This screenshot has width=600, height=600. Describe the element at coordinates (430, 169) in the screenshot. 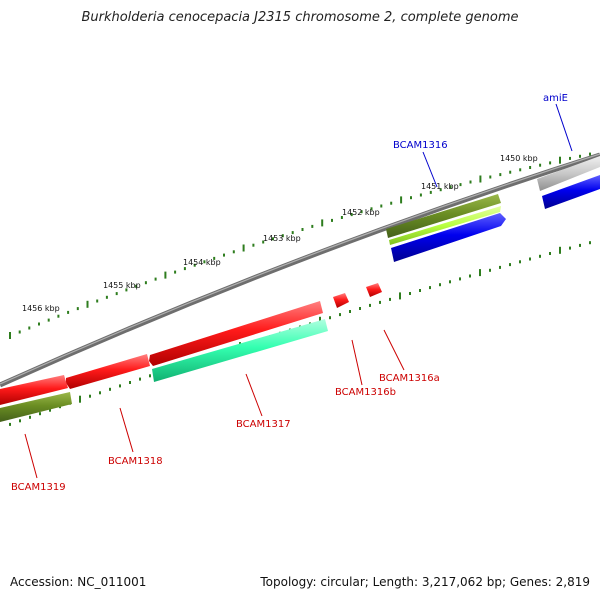

I see `callout-line-bcam1316` at that location.